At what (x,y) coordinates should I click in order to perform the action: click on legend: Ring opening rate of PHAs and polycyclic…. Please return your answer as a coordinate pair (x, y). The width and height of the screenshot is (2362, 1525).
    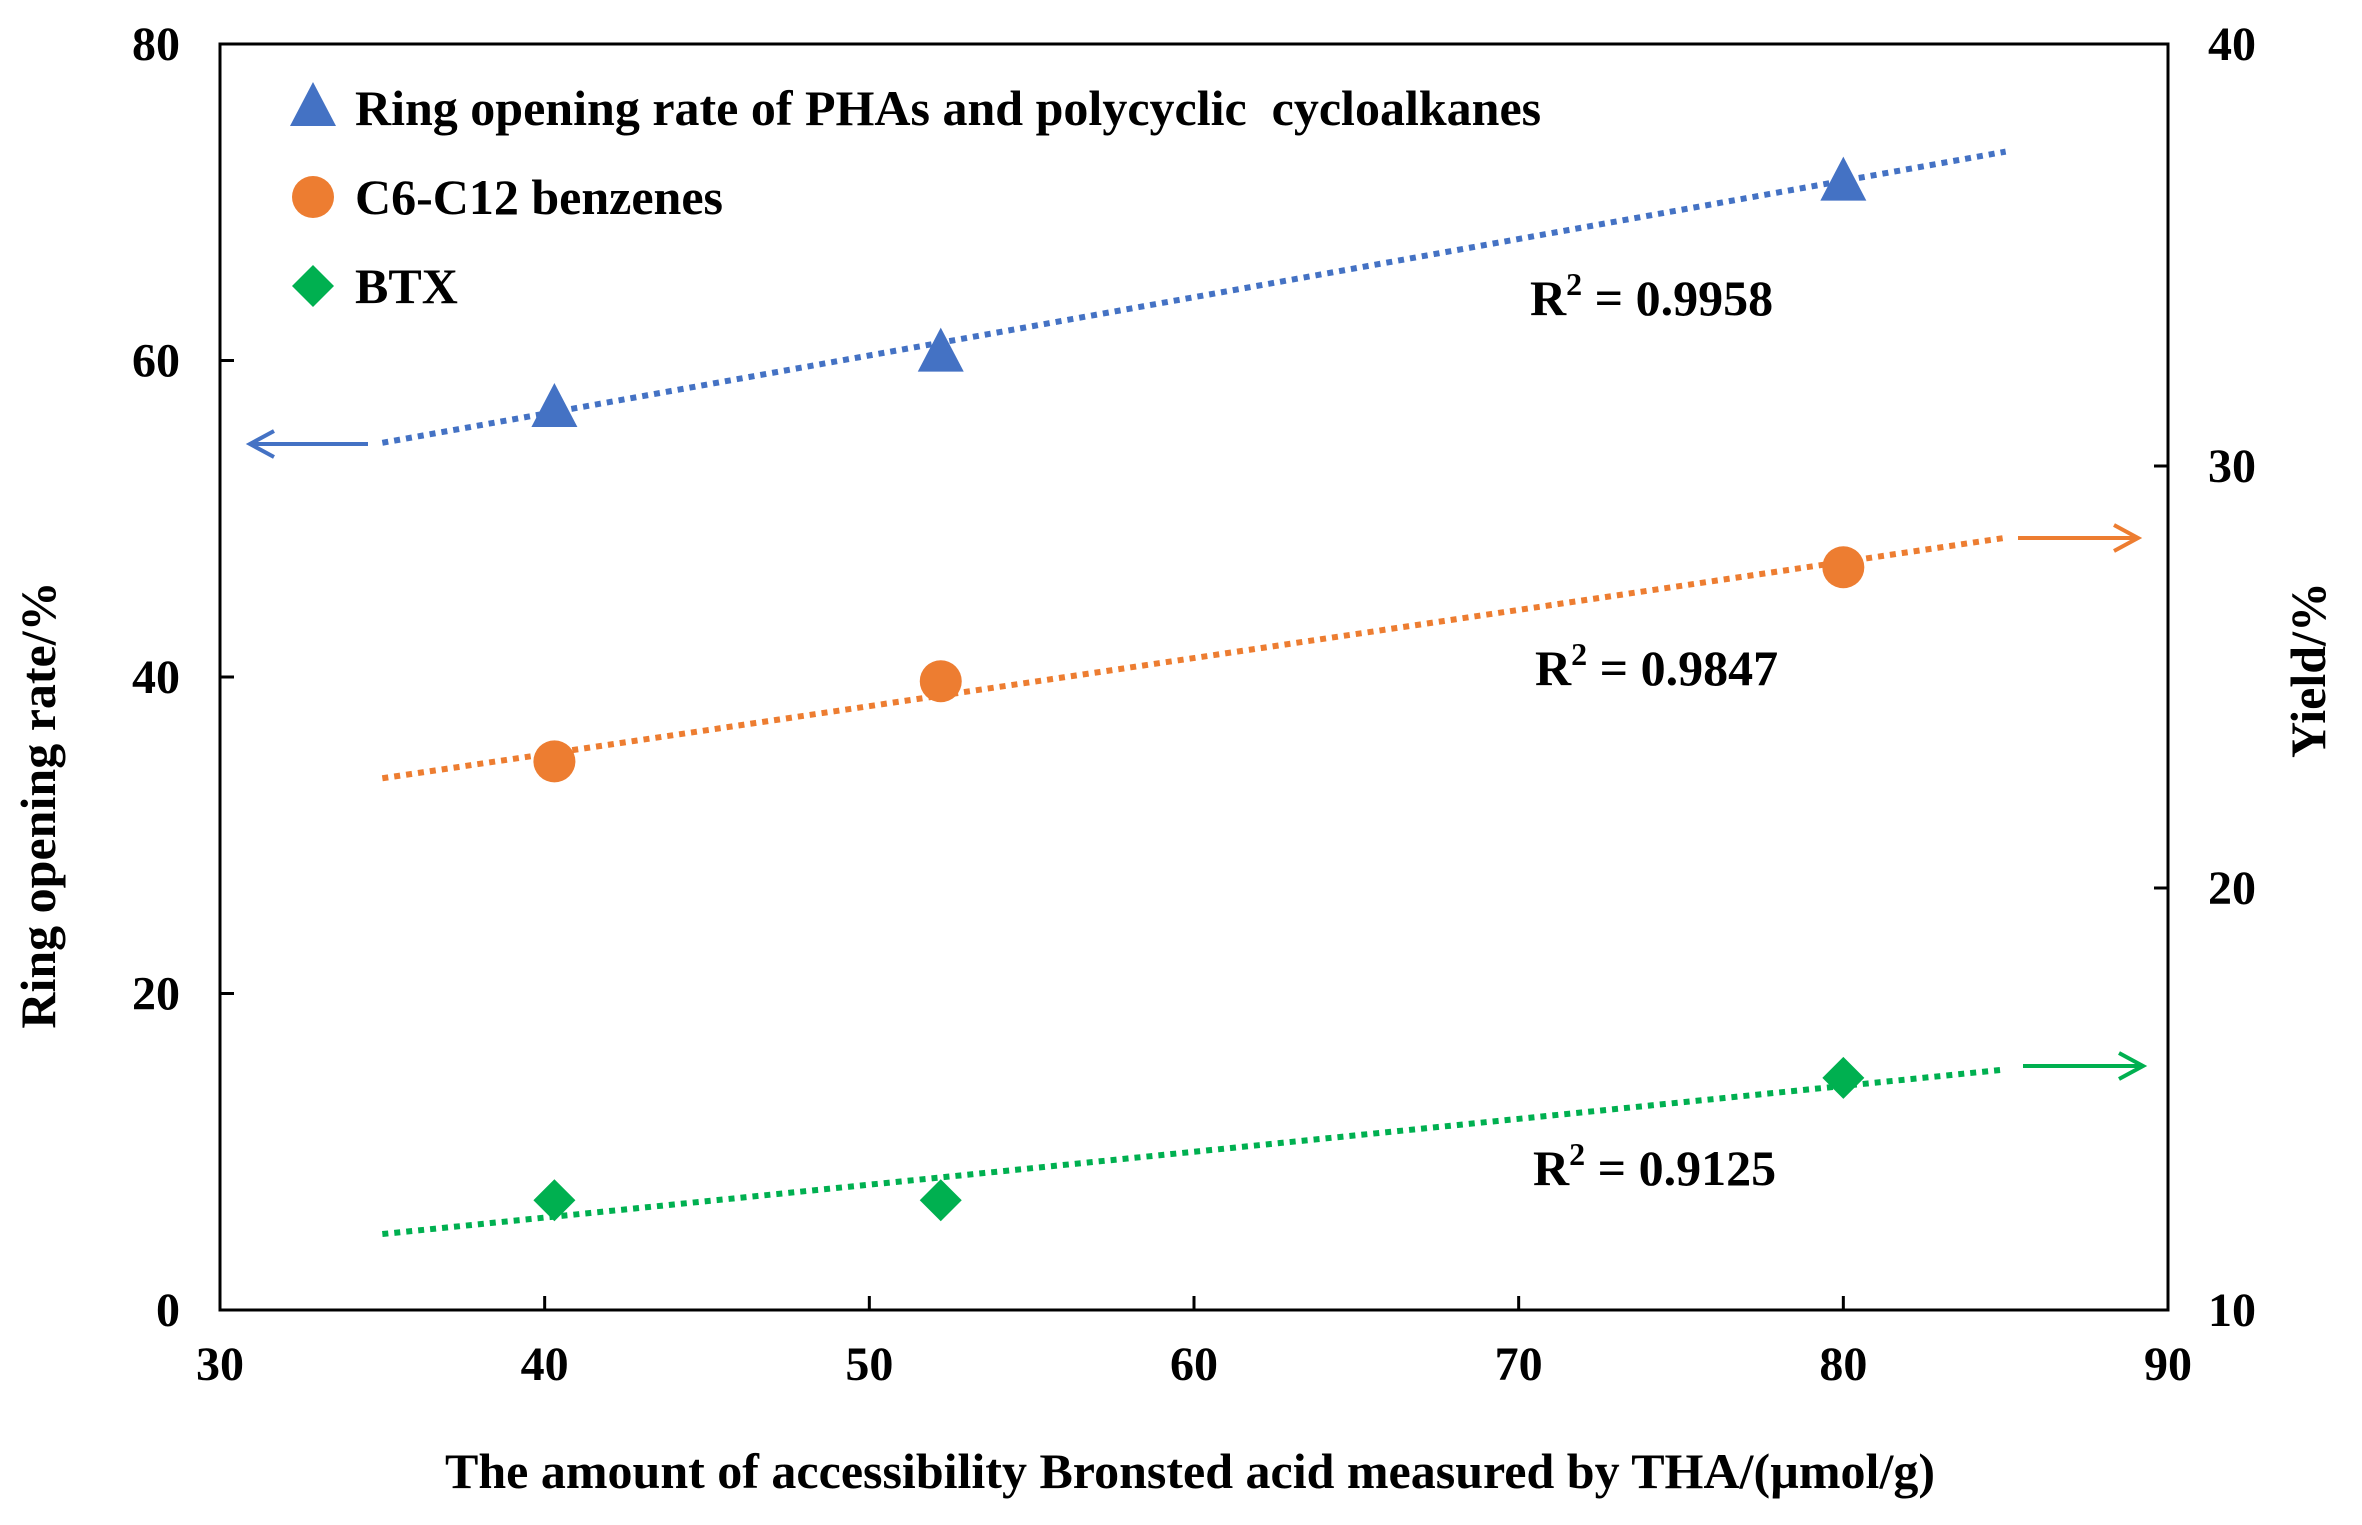
    Looking at the image, I should click on (915, 197).